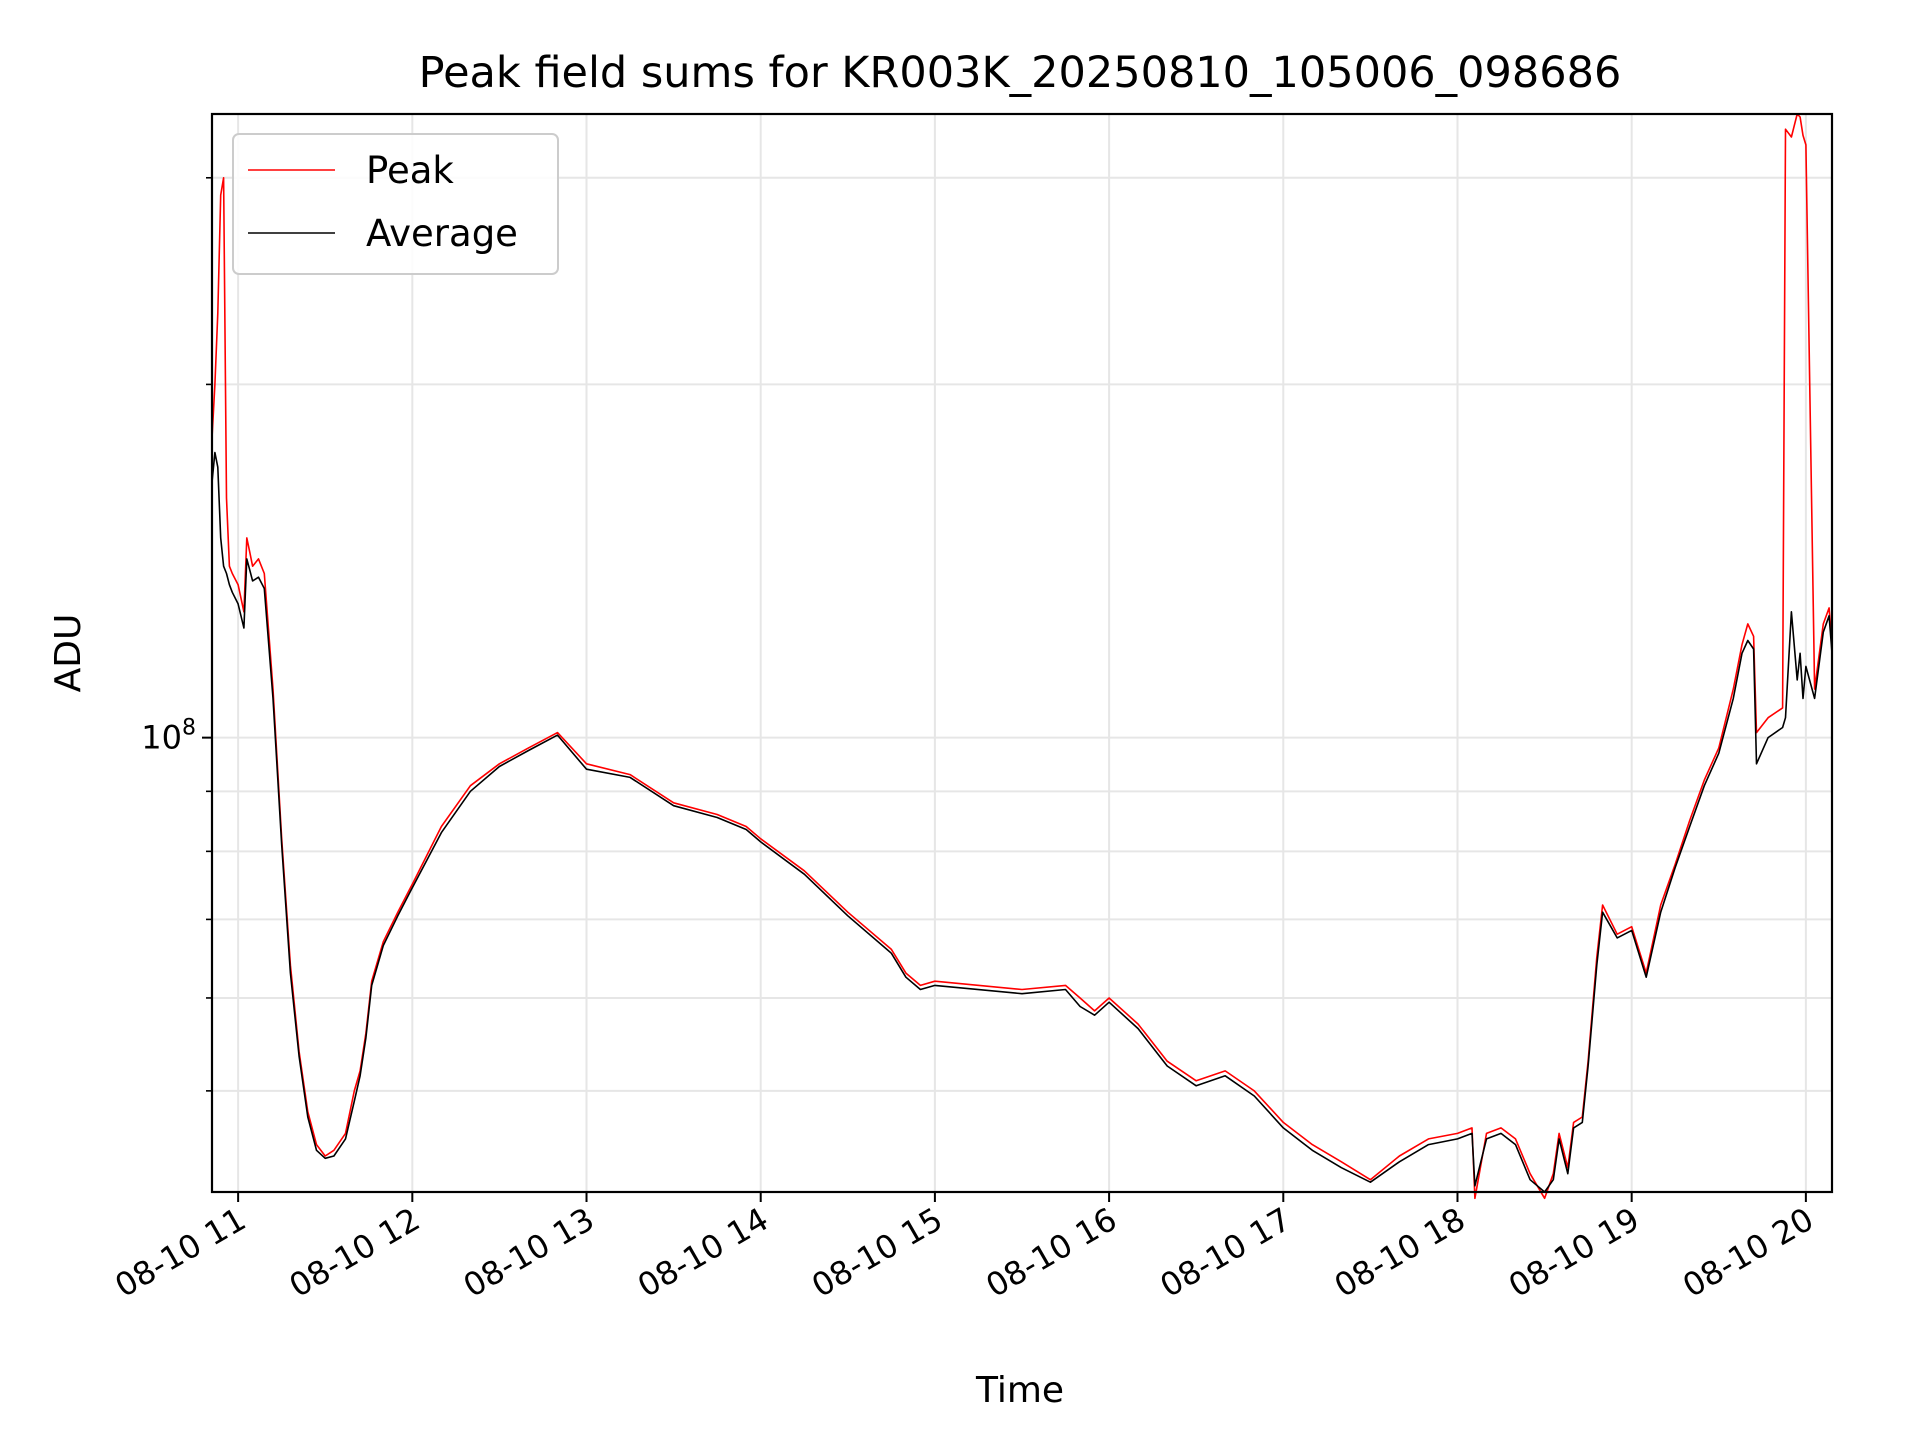 This screenshot has width=1920, height=1440. I want to click on legend-box, so click(395, 204).